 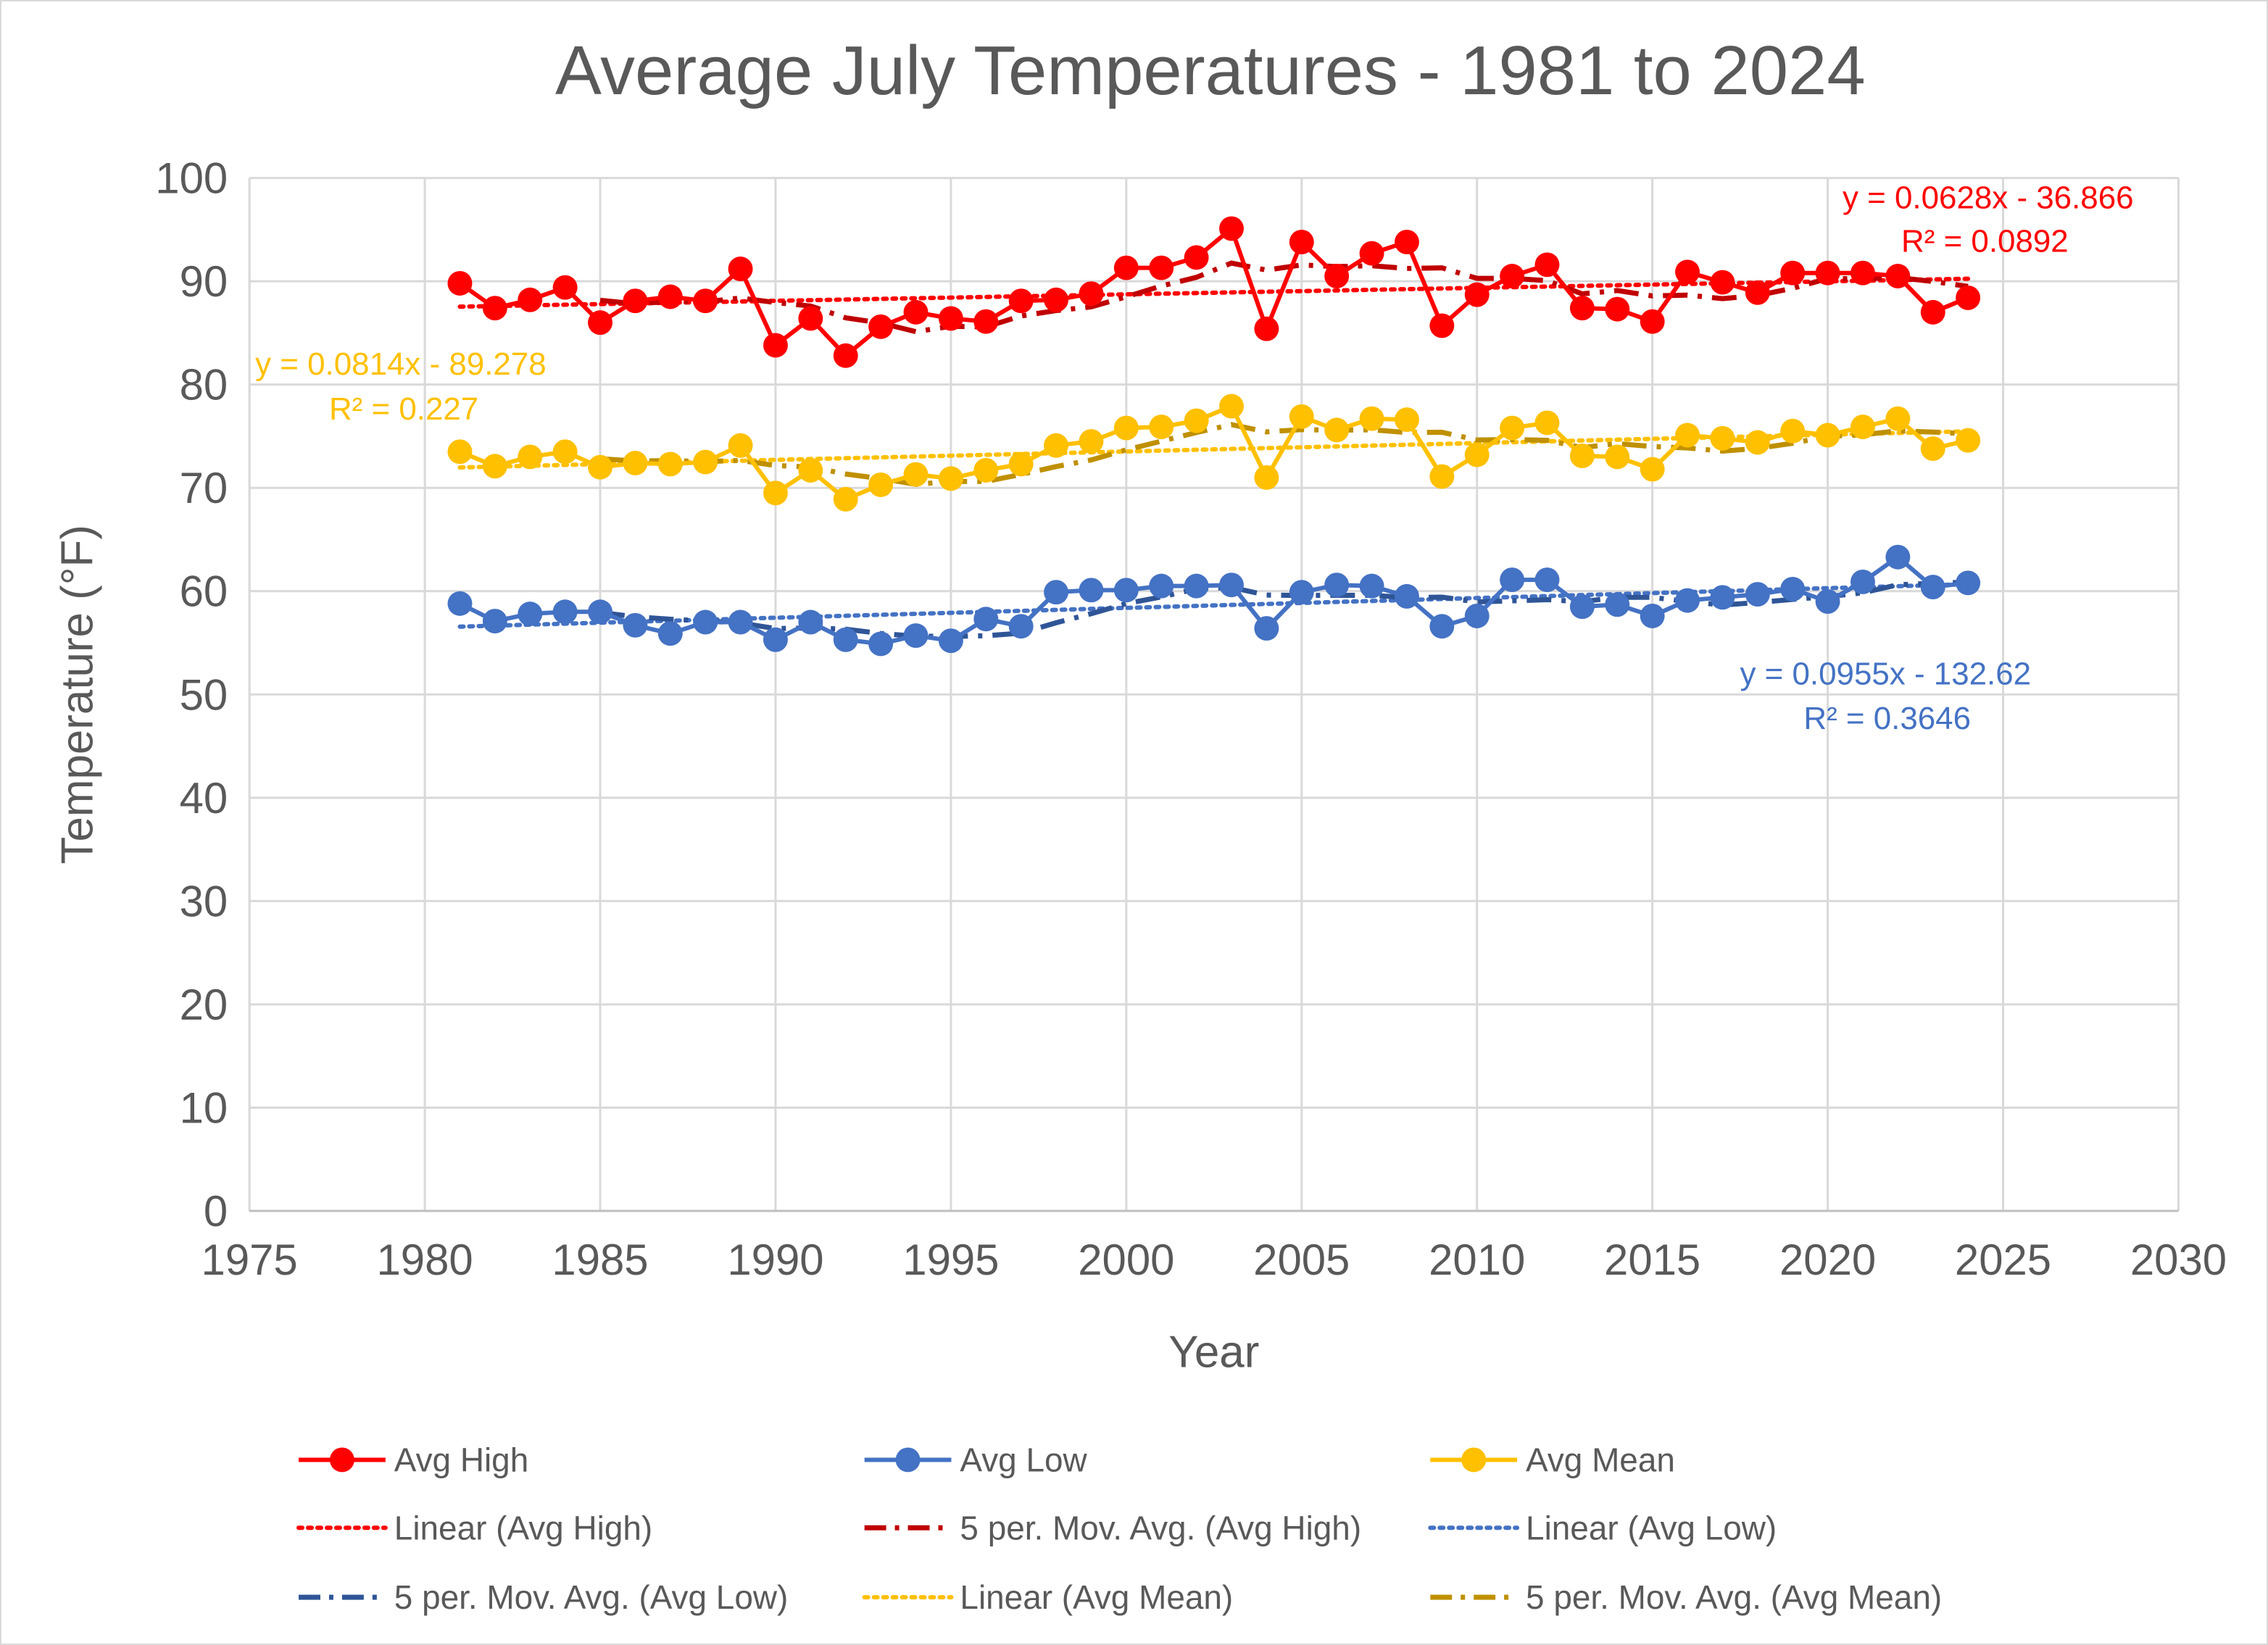 What do you see at coordinates (1552, 1459) in the screenshot?
I see `legend-item: Avg Mean` at bounding box center [1552, 1459].